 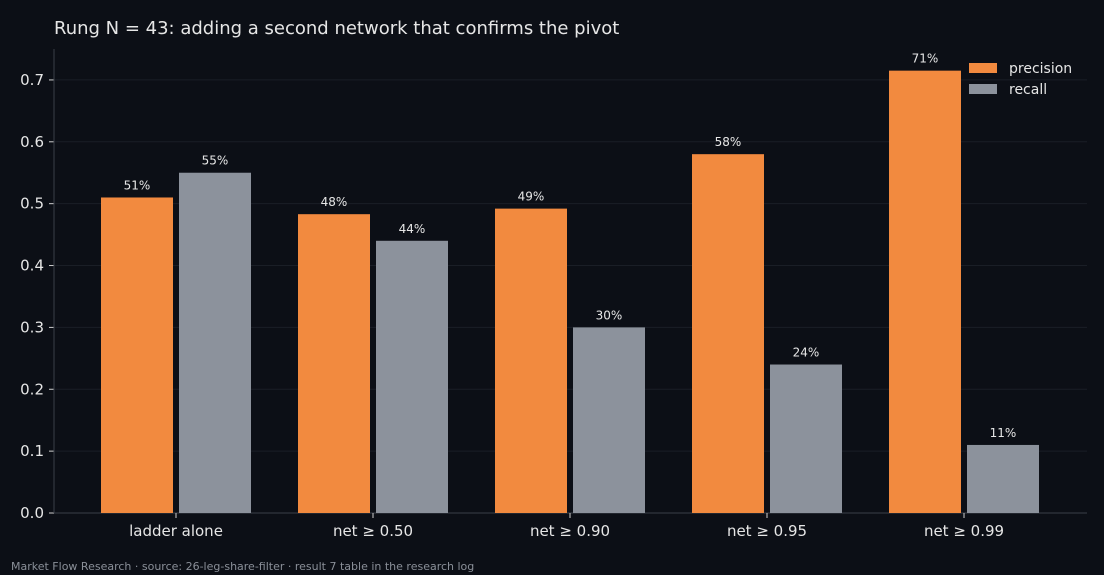 I want to click on y-tick-label: 0.4, so click(x=32, y=266).